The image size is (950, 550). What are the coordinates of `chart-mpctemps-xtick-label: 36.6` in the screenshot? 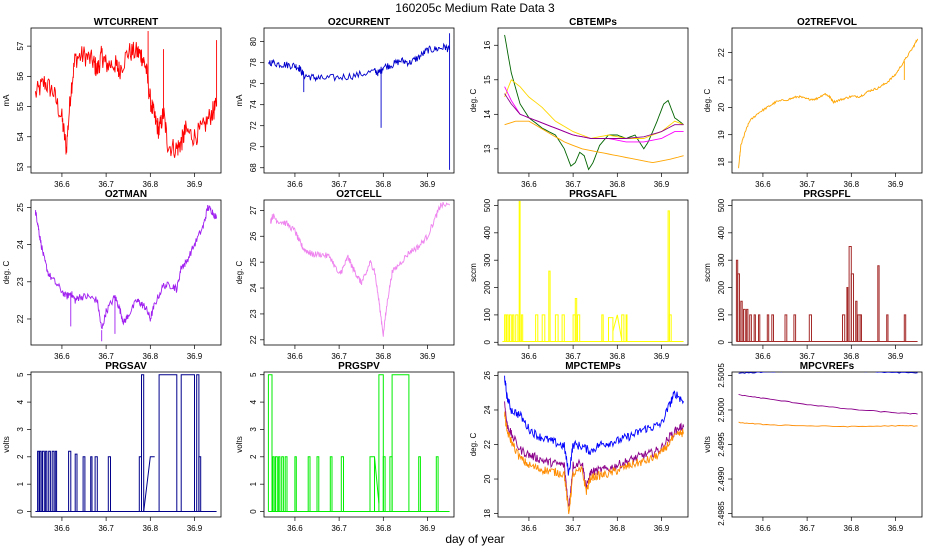 It's located at (529, 528).